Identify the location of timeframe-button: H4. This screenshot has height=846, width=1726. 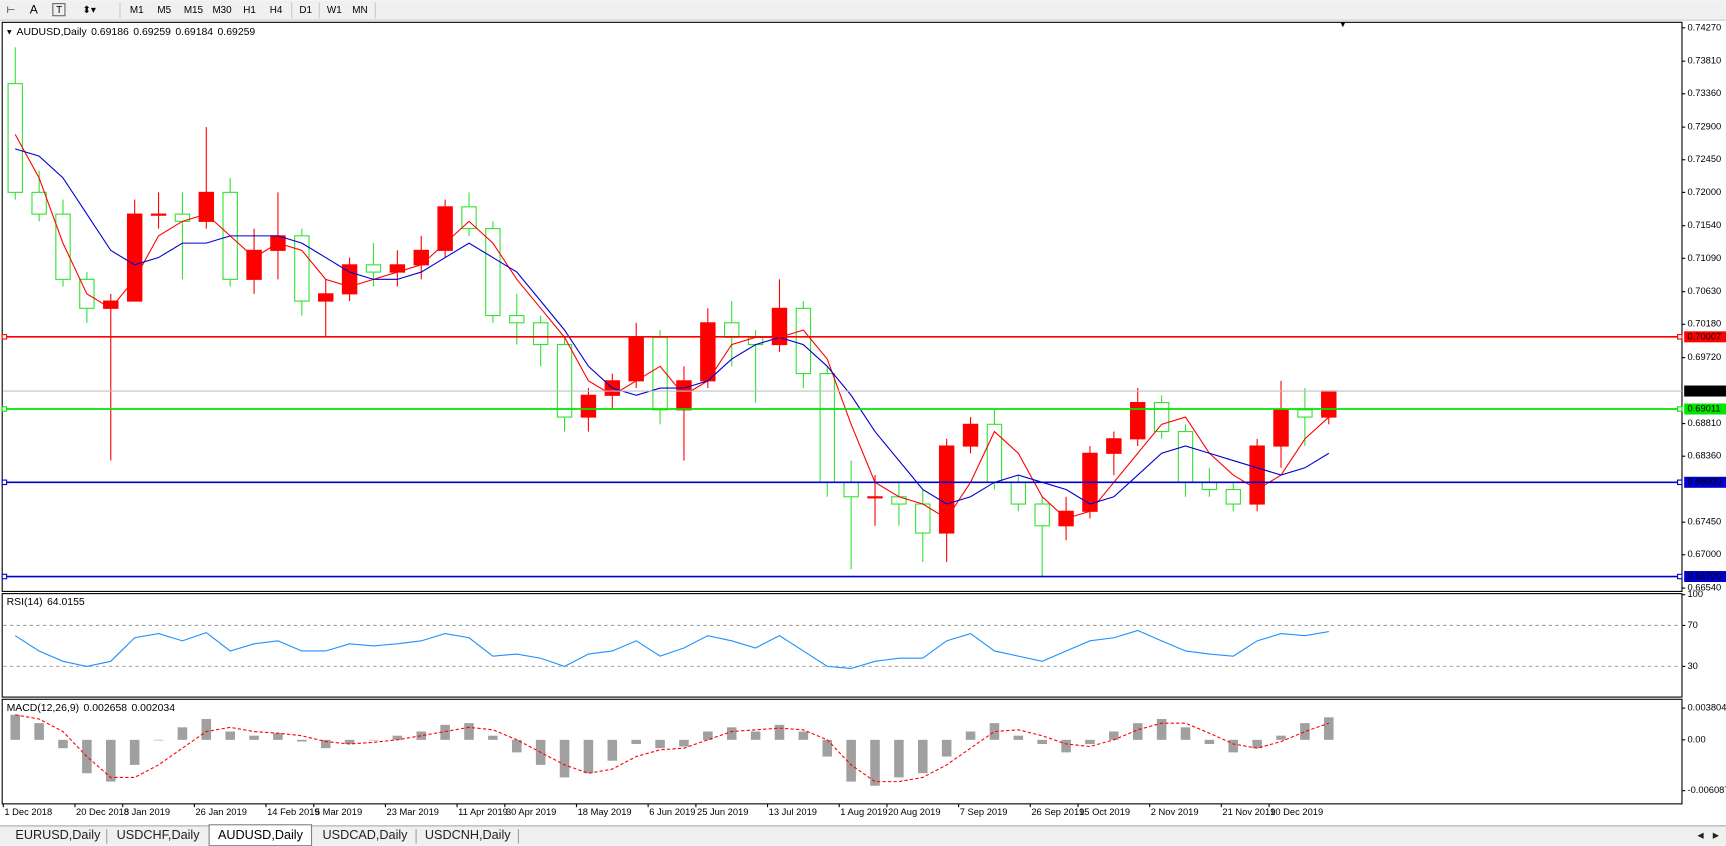
(276, 10).